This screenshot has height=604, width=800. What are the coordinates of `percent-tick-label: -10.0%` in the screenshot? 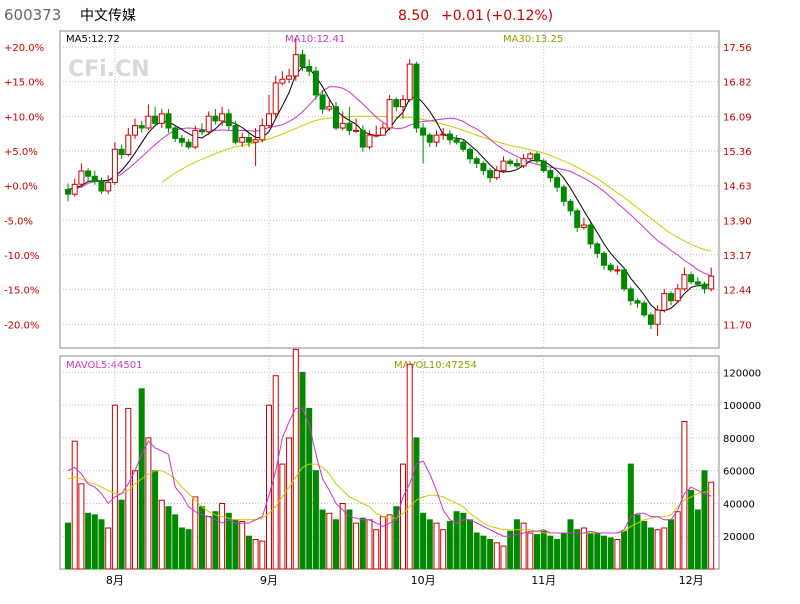 It's located at (21, 256).